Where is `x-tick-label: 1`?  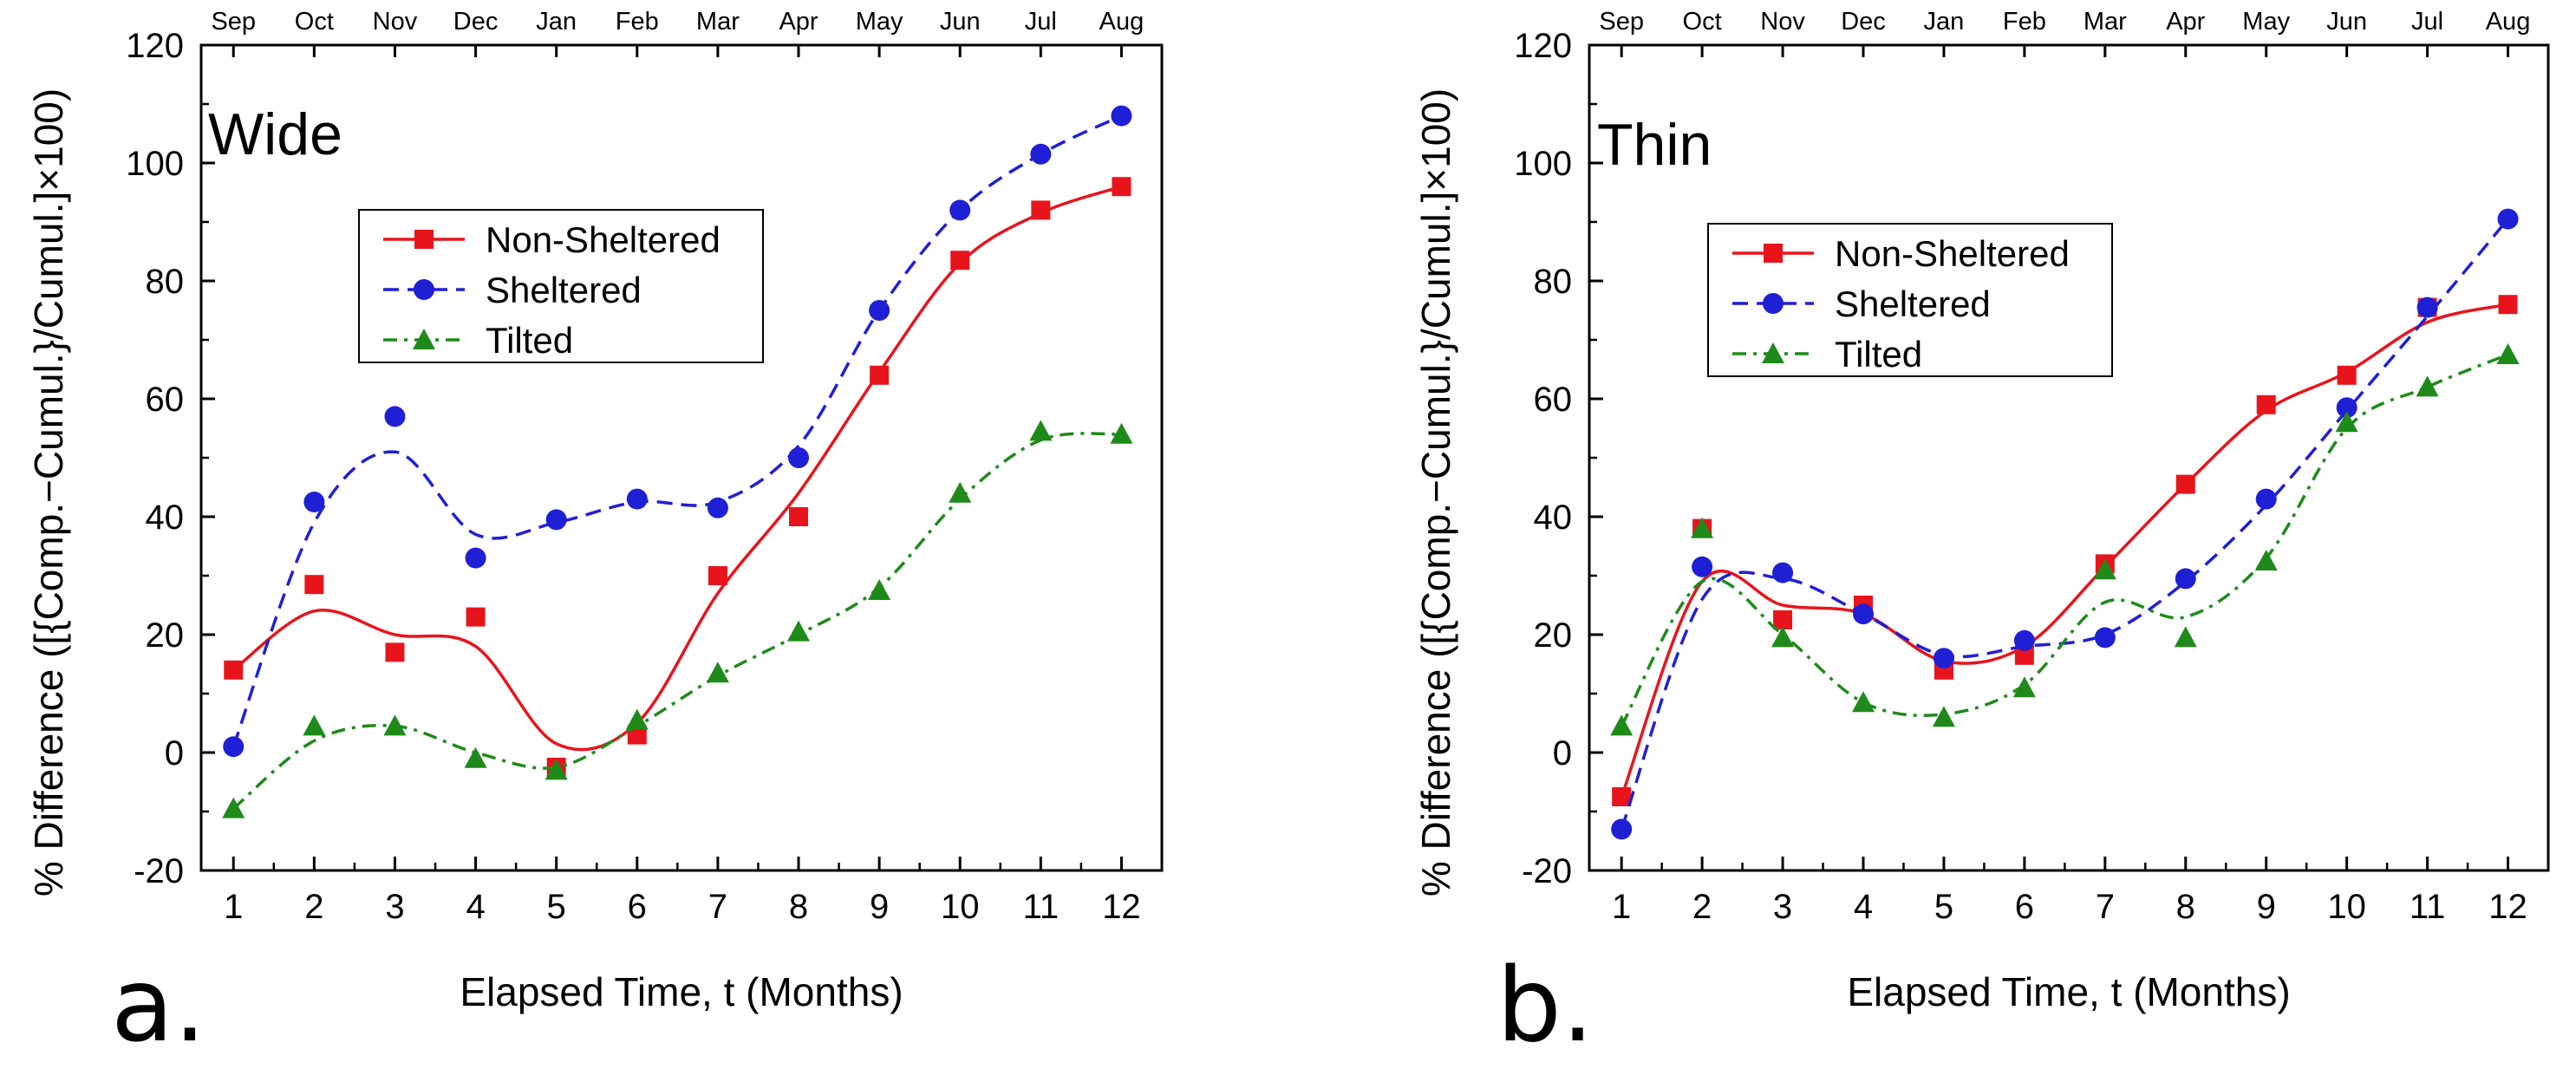
x-tick-label: 1 is located at coordinates (1622, 907).